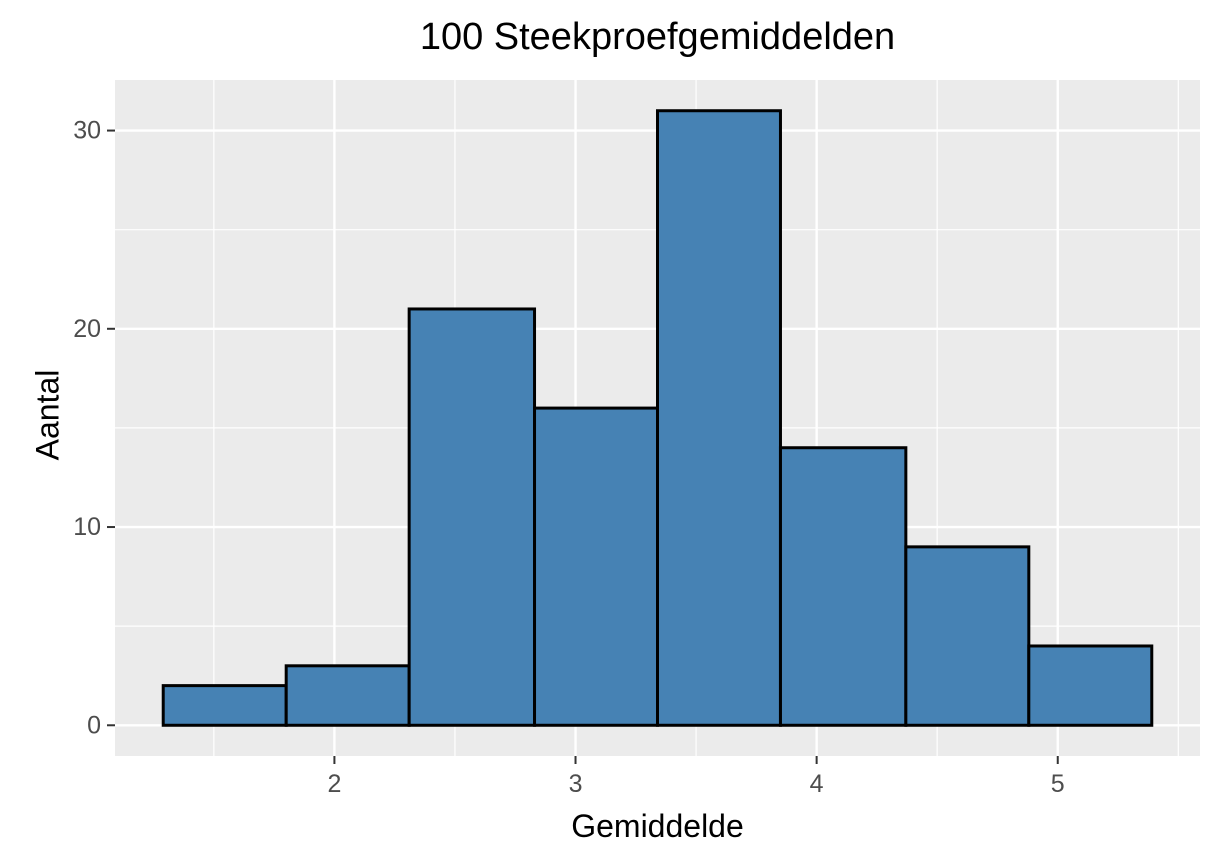  What do you see at coordinates (576, 784) in the screenshot?
I see `x-tick-label: 3` at bounding box center [576, 784].